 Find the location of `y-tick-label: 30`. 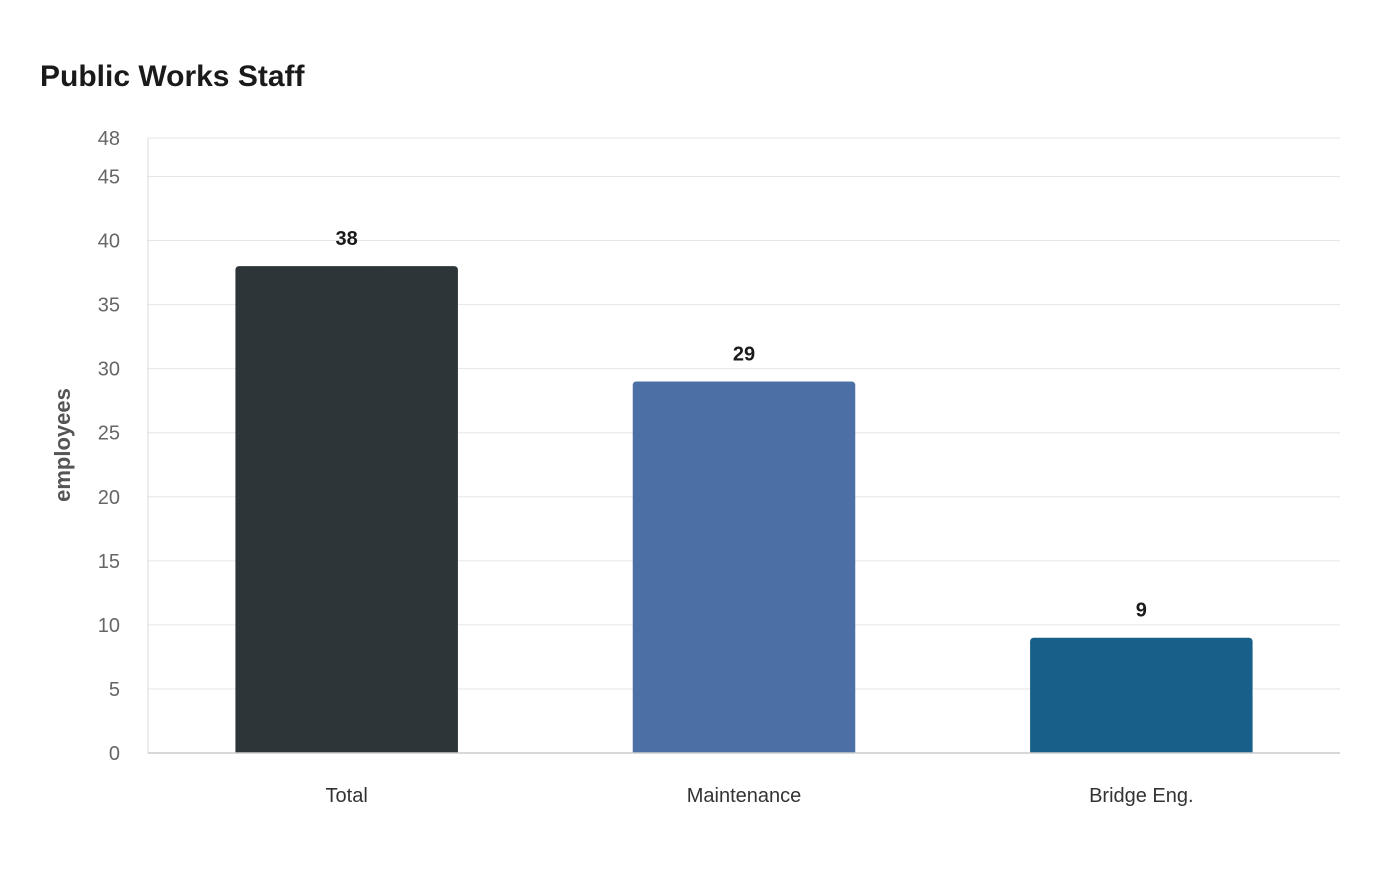

y-tick-label: 30 is located at coordinates (109, 370).